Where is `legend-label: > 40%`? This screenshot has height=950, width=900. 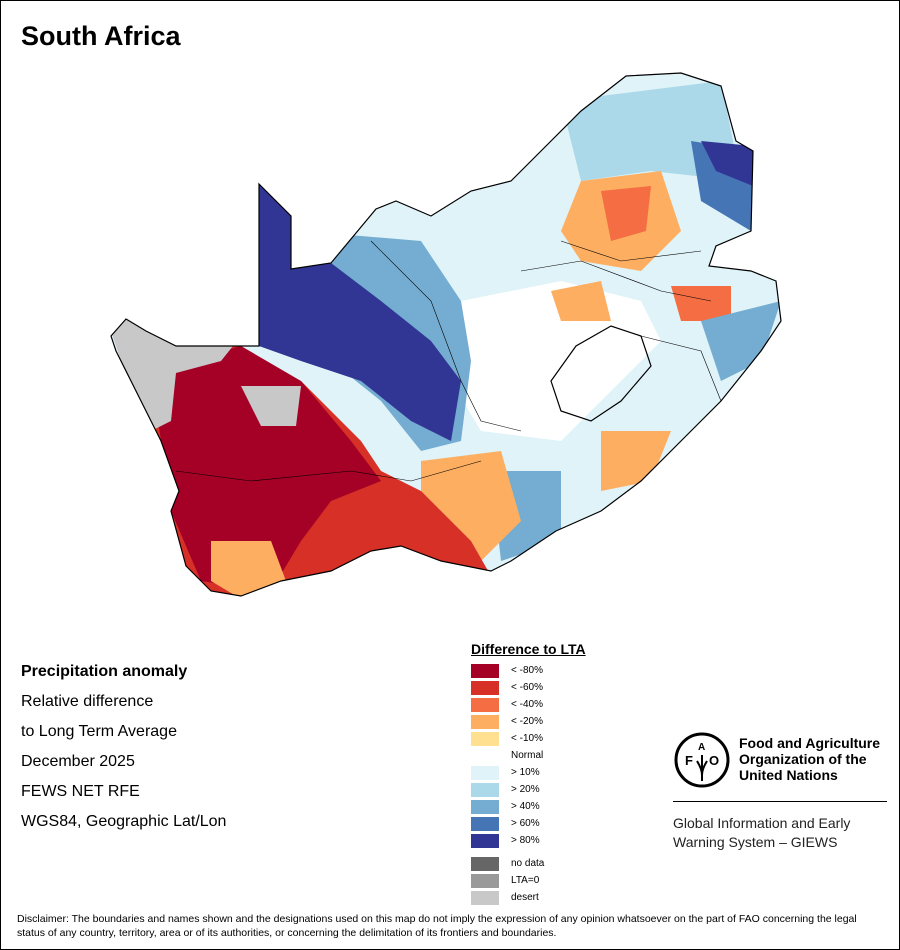 legend-label: > 40% is located at coordinates (525, 806).